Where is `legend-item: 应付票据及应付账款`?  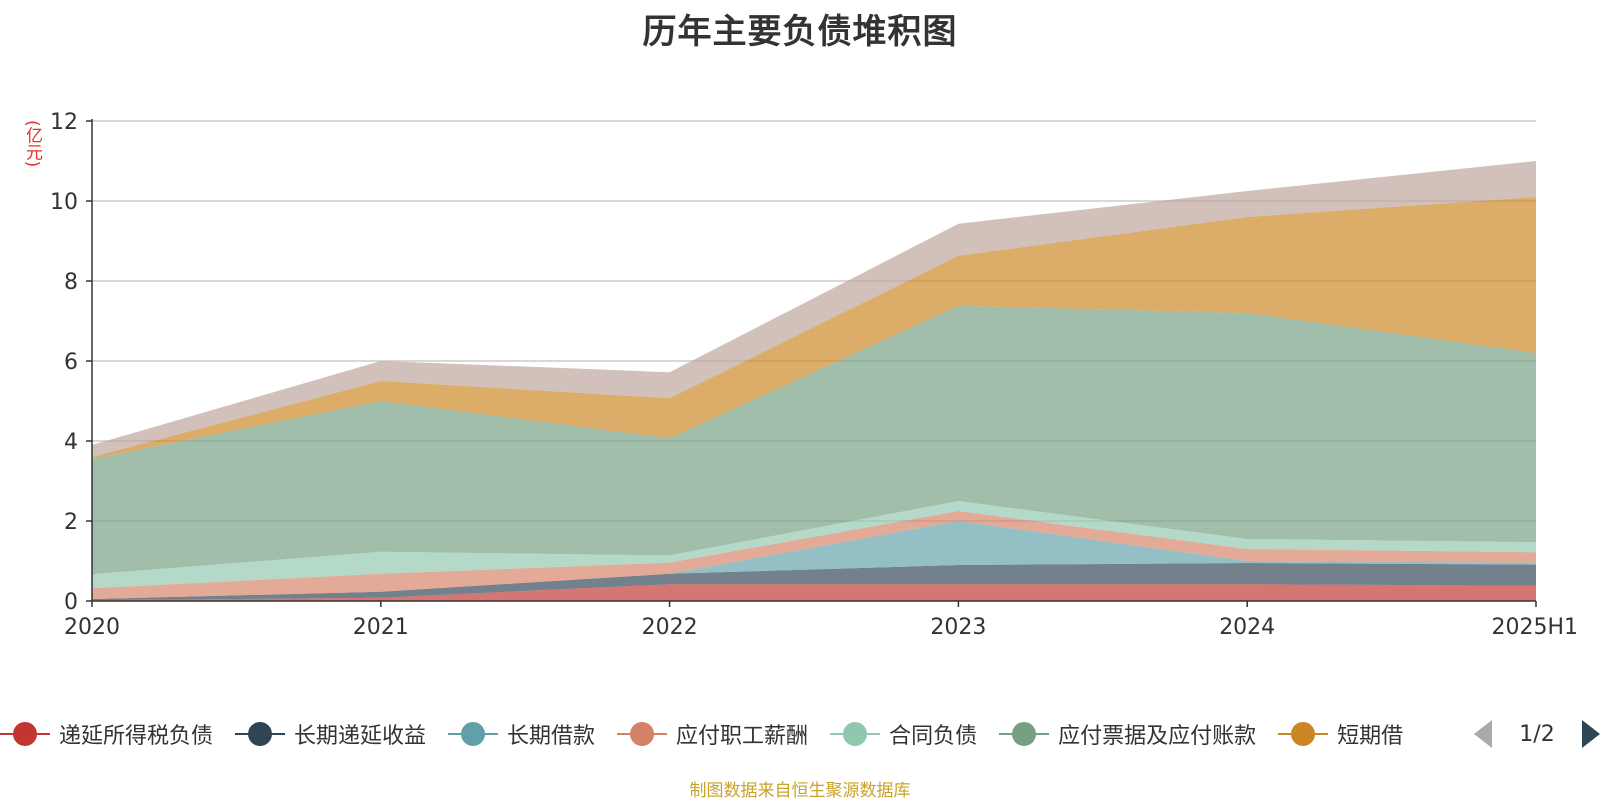 legend-item: 应付票据及应付账款 is located at coordinates (1127, 734).